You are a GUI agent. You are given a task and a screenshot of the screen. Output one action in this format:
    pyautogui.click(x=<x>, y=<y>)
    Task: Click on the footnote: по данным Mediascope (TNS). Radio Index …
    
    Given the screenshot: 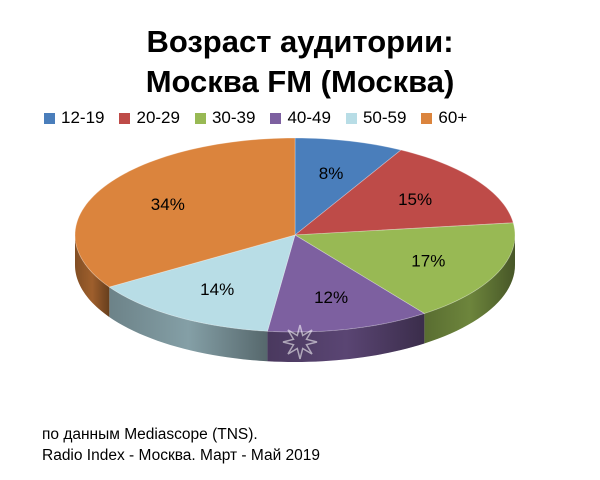 What is the action you would take?
    pyautogui.click(x=181, y=445)
    